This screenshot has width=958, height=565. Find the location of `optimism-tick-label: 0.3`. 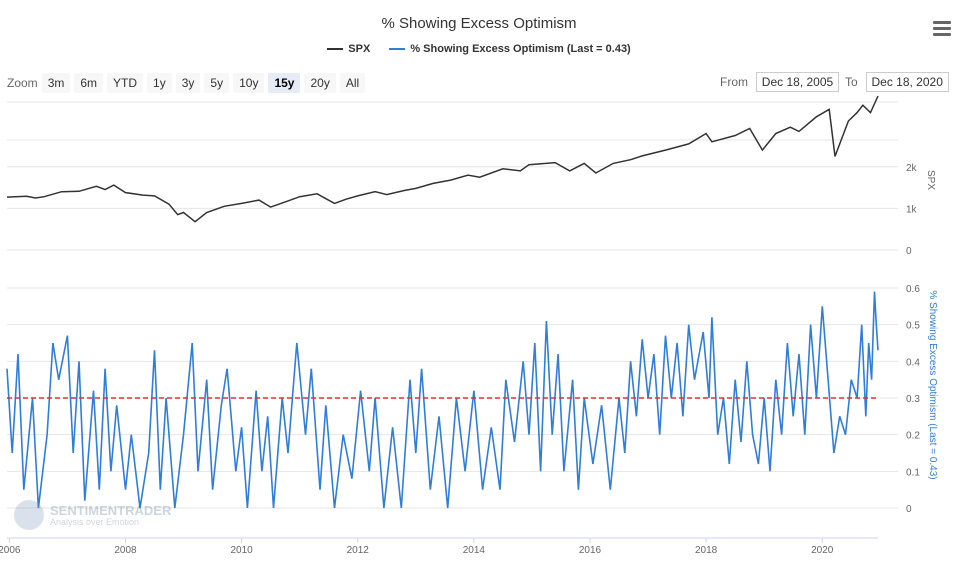

optimism-tick-label: 0.3 is located at coordinates (913, 399).